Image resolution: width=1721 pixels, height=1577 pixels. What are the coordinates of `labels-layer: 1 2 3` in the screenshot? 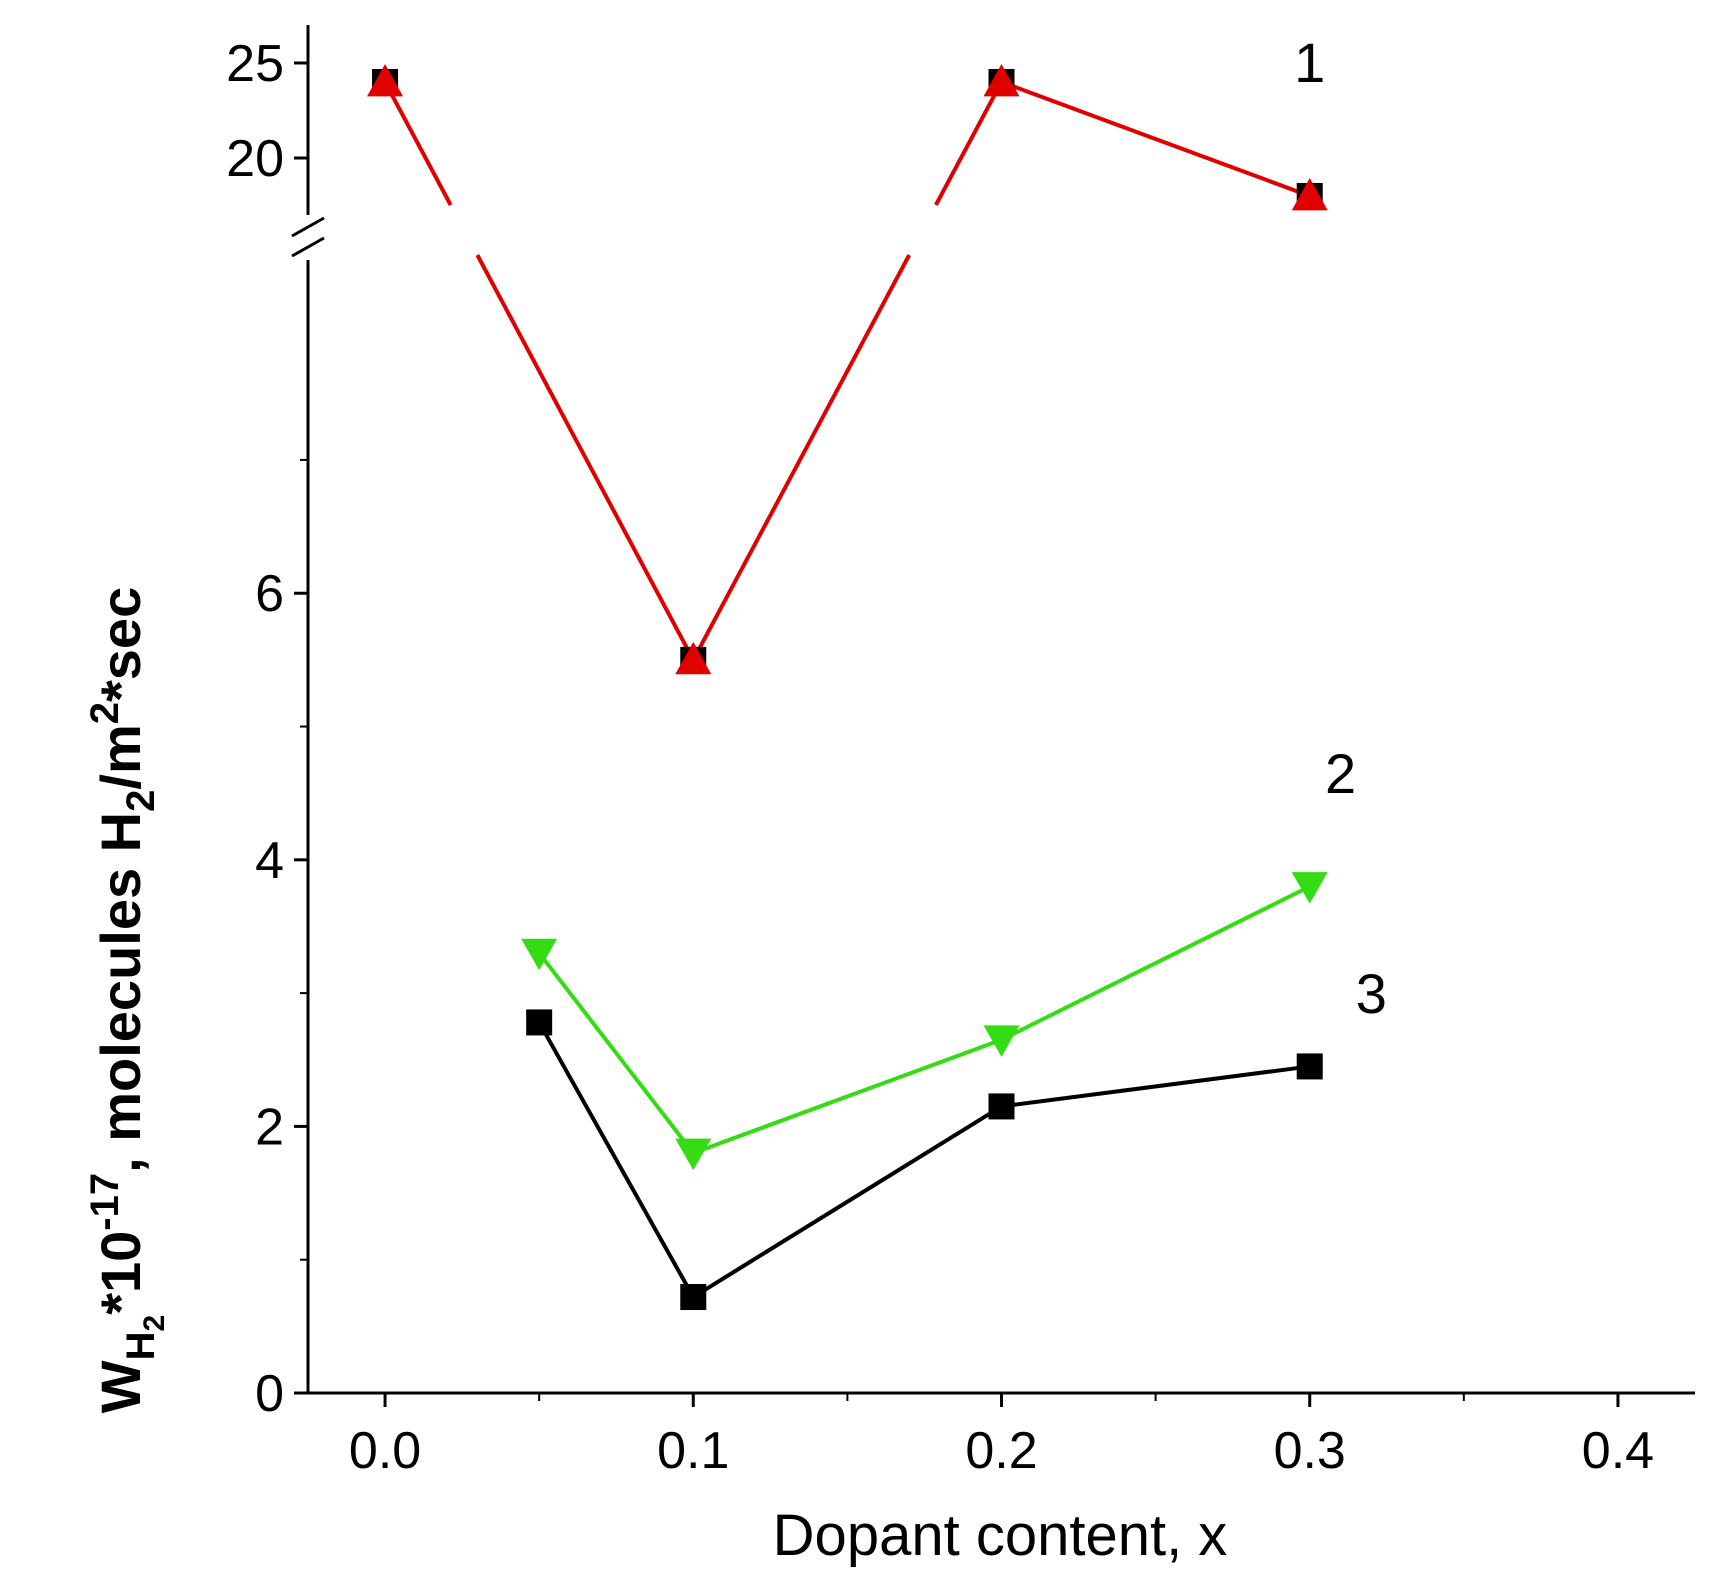 It's located at (1340, 528).